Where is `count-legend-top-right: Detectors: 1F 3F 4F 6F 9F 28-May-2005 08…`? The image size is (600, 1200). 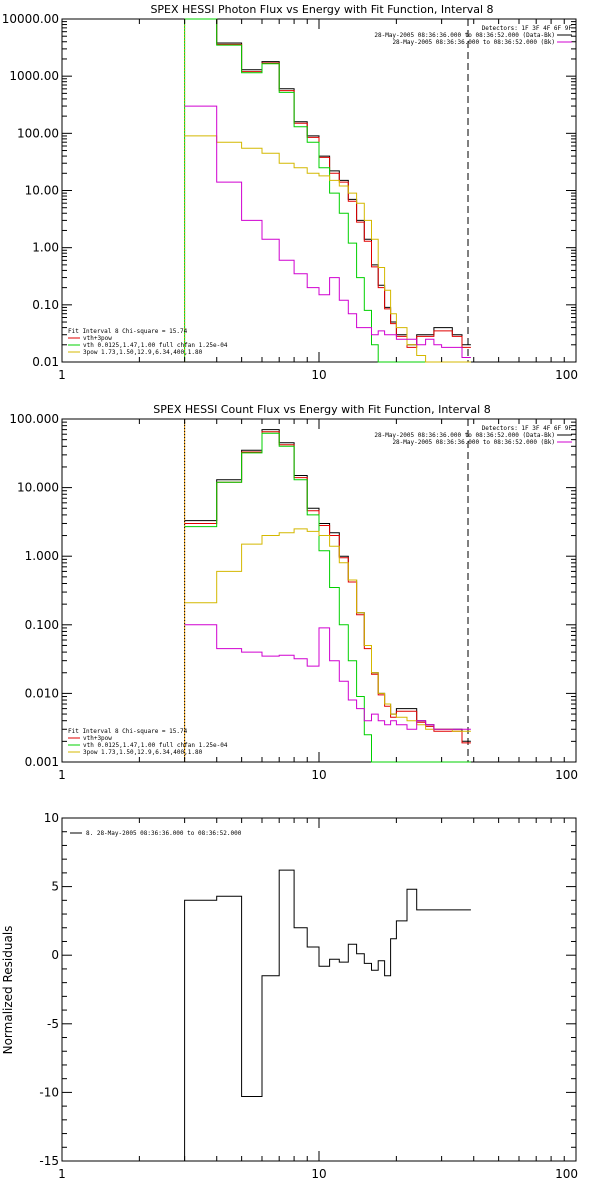 count-legend-top-right: Detectors: 1F 3F 4F 6F 9F 28-May-2005 08… is located at coordinates (473, 435).